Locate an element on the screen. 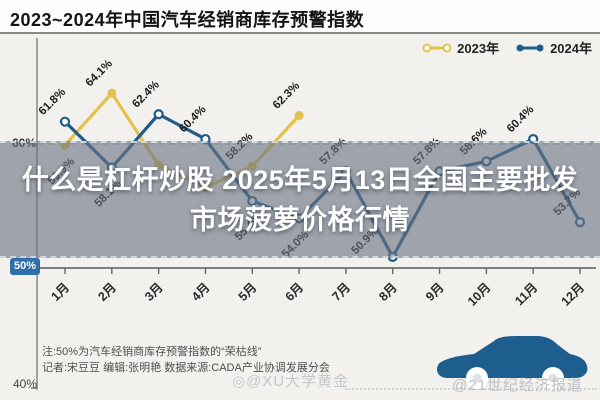 This screenshot has height=400, width=600. x-tick-label: 9月 is located at coordinates (435, 292).